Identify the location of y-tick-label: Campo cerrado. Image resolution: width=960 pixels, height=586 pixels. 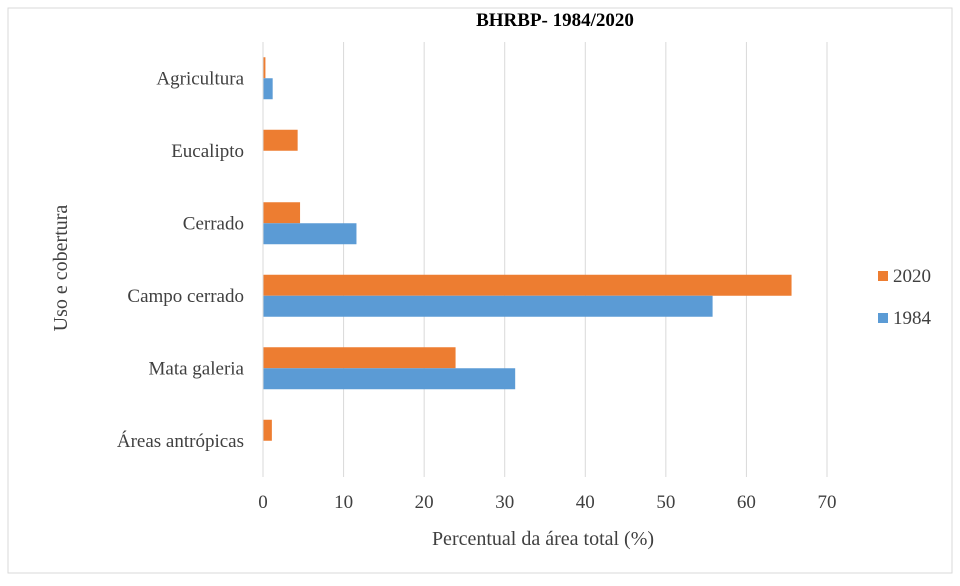
(185, 296).